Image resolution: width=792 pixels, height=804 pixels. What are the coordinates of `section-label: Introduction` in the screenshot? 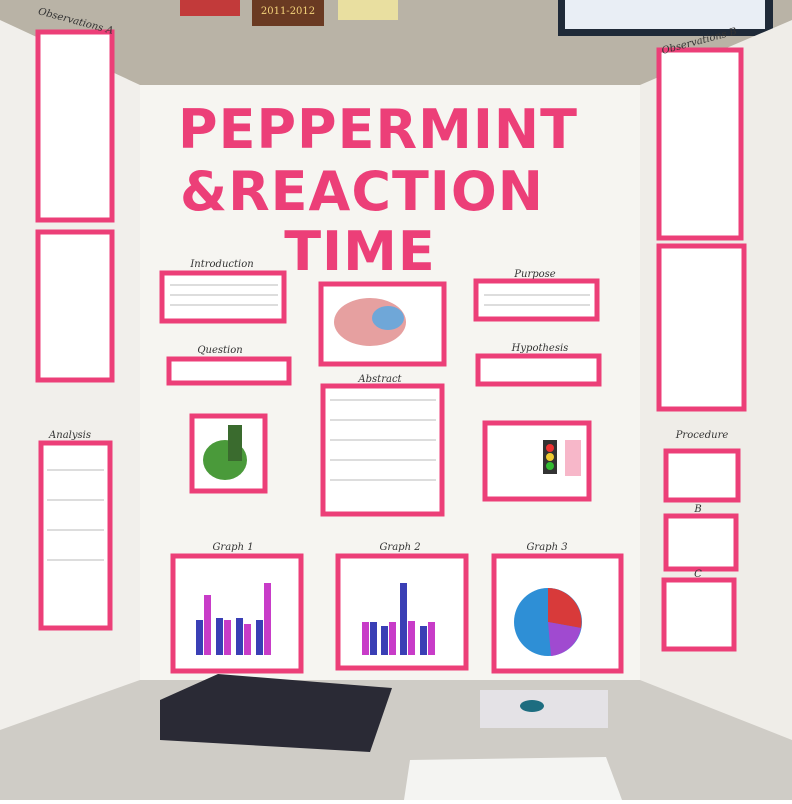 It's located at (221, 264).